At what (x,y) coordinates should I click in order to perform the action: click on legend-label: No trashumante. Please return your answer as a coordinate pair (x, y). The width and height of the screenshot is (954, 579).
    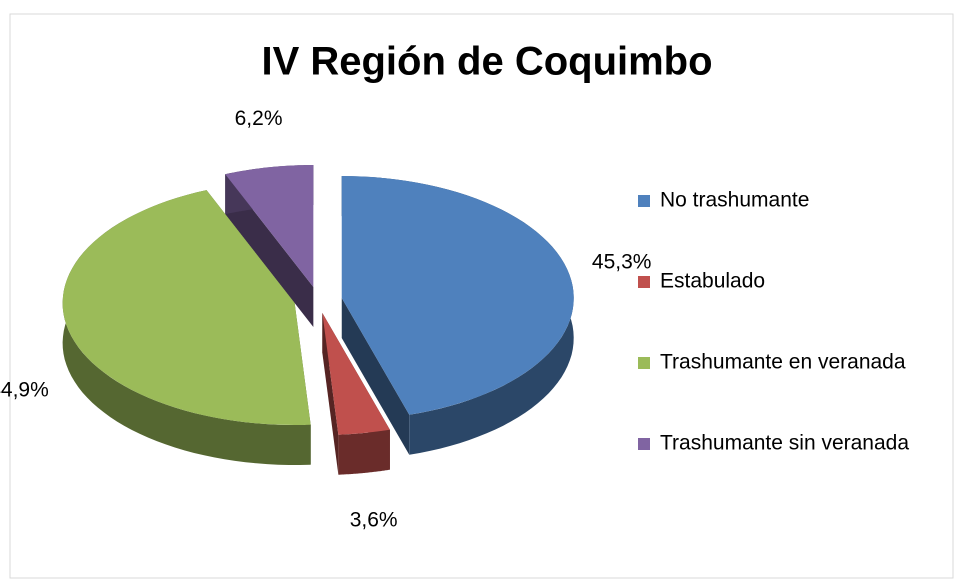
    Looking at the image, I should click on (734, 200).